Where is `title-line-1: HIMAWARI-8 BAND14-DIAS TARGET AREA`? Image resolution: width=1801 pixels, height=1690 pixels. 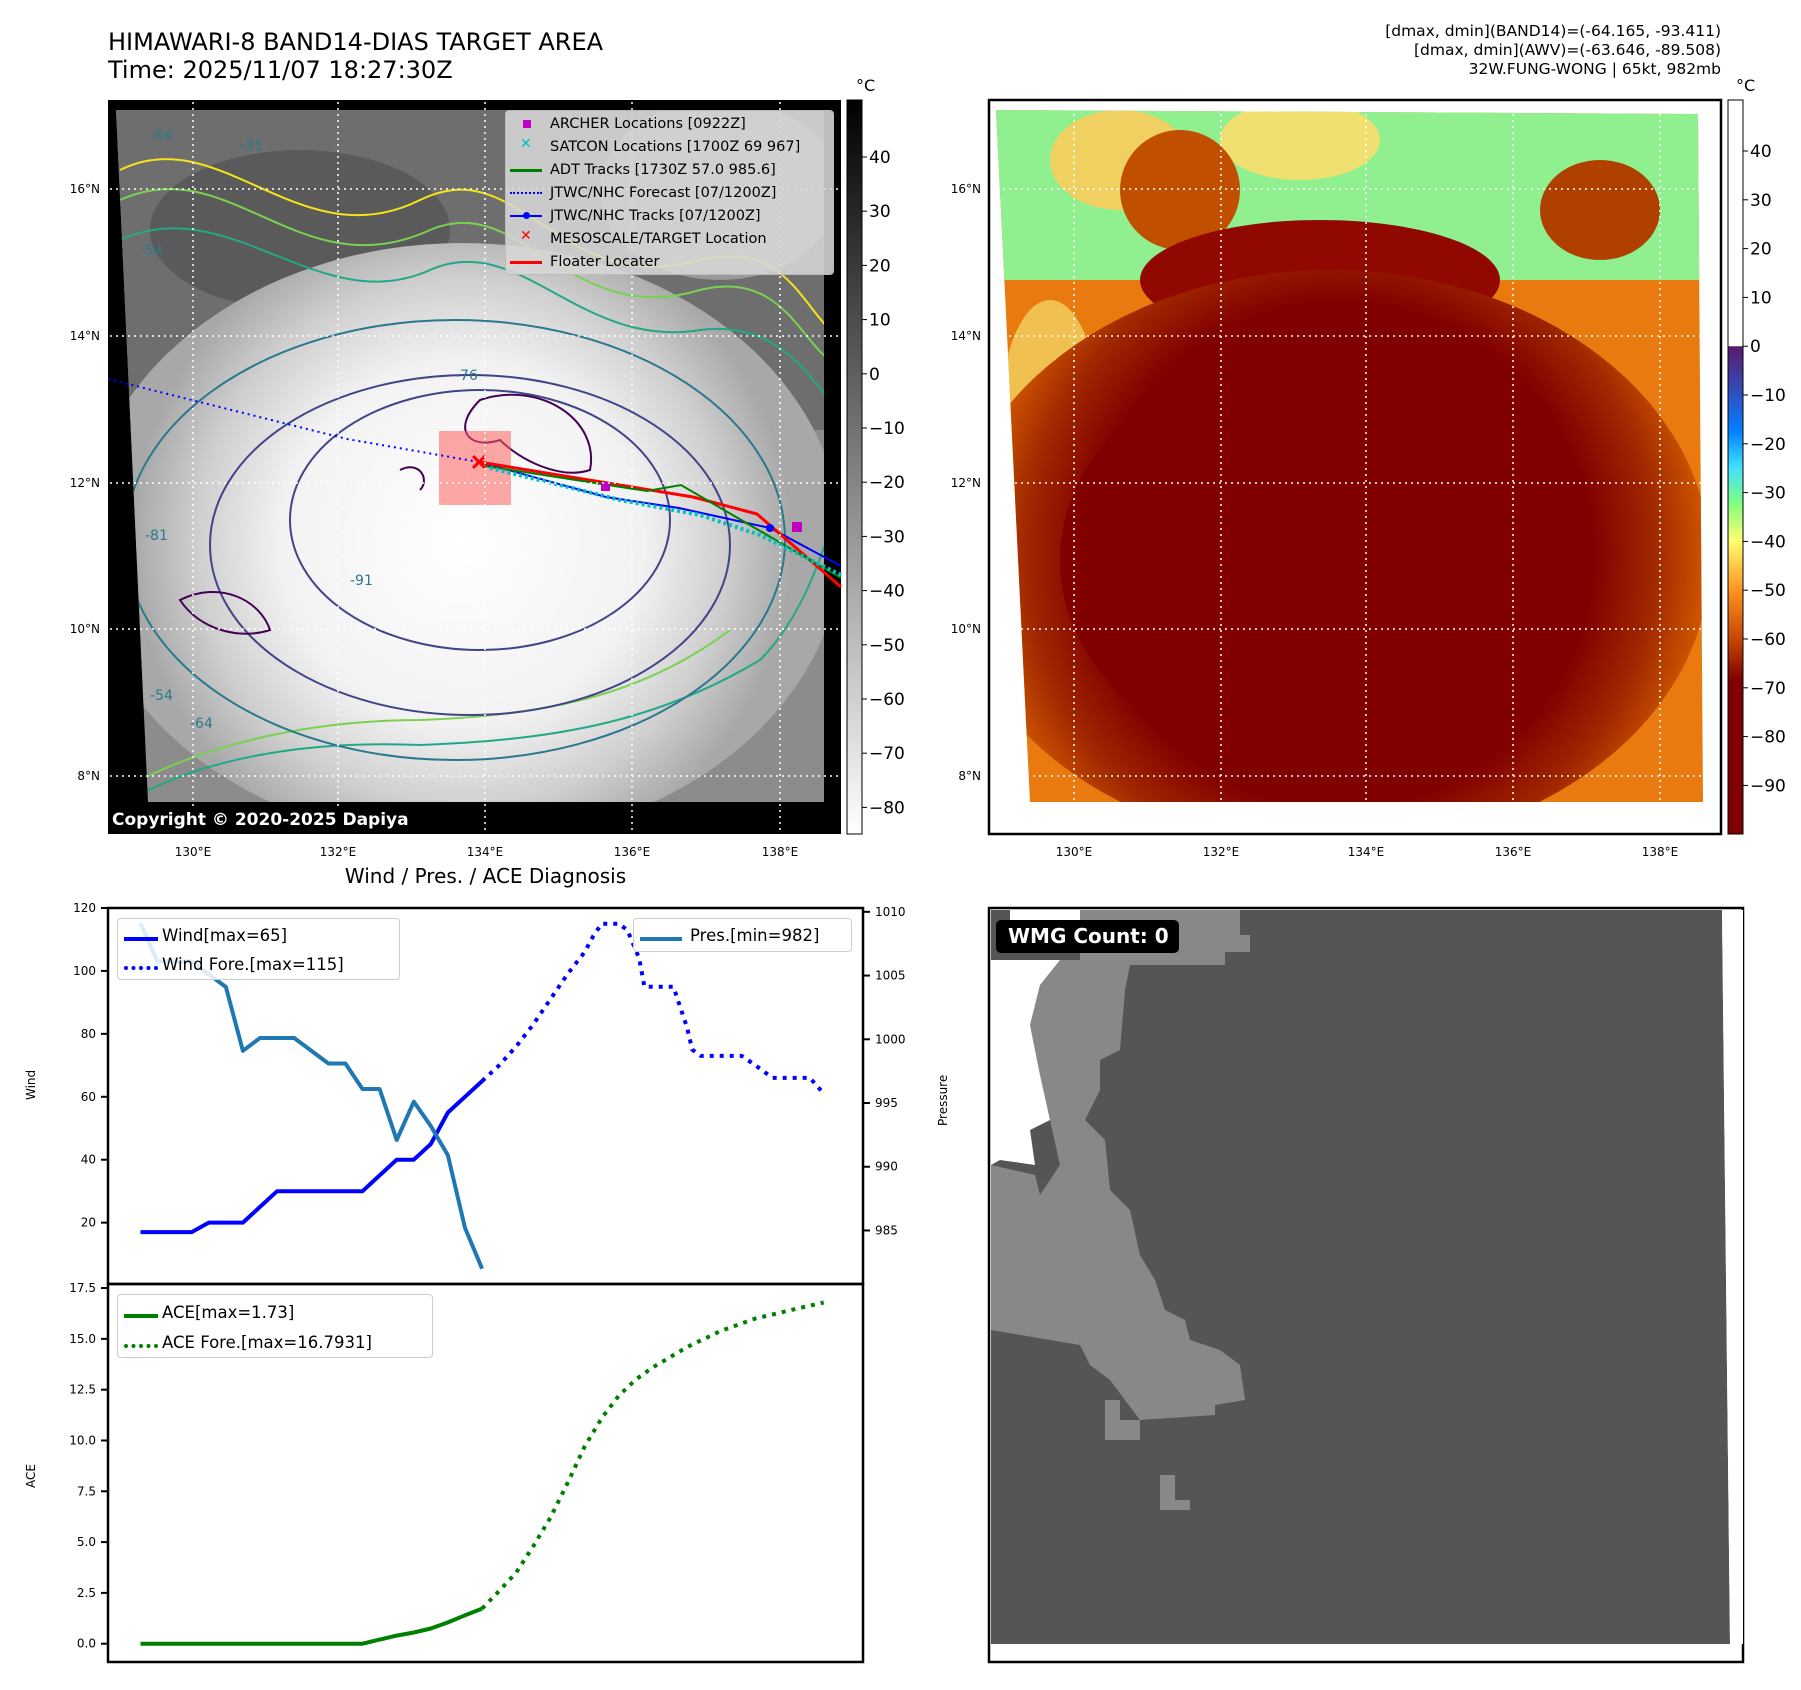 title-line-1: HIMAWARI-8 BAND14-DIAS TARGET AREA is located at coordinates (356, 42).